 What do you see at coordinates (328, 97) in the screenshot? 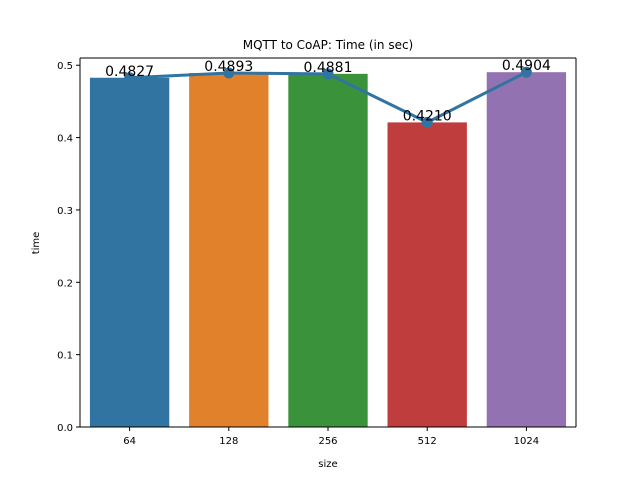
I see `line-overlay-group` at bounding box center [328, 97].